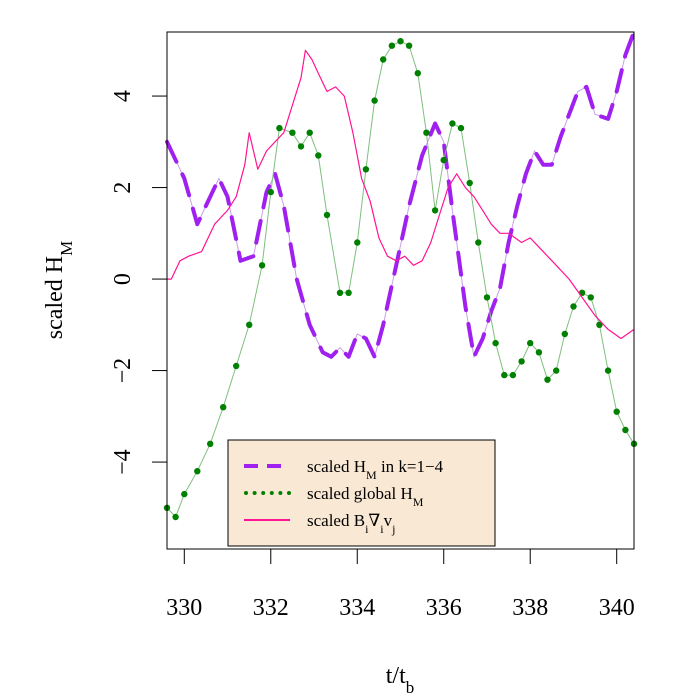 This screenshot has width=700, height=700. What do you see at coordinates (530, 608) in the screenshot?
I see `x-tick-label: 338` at bounding box center [530, 608].